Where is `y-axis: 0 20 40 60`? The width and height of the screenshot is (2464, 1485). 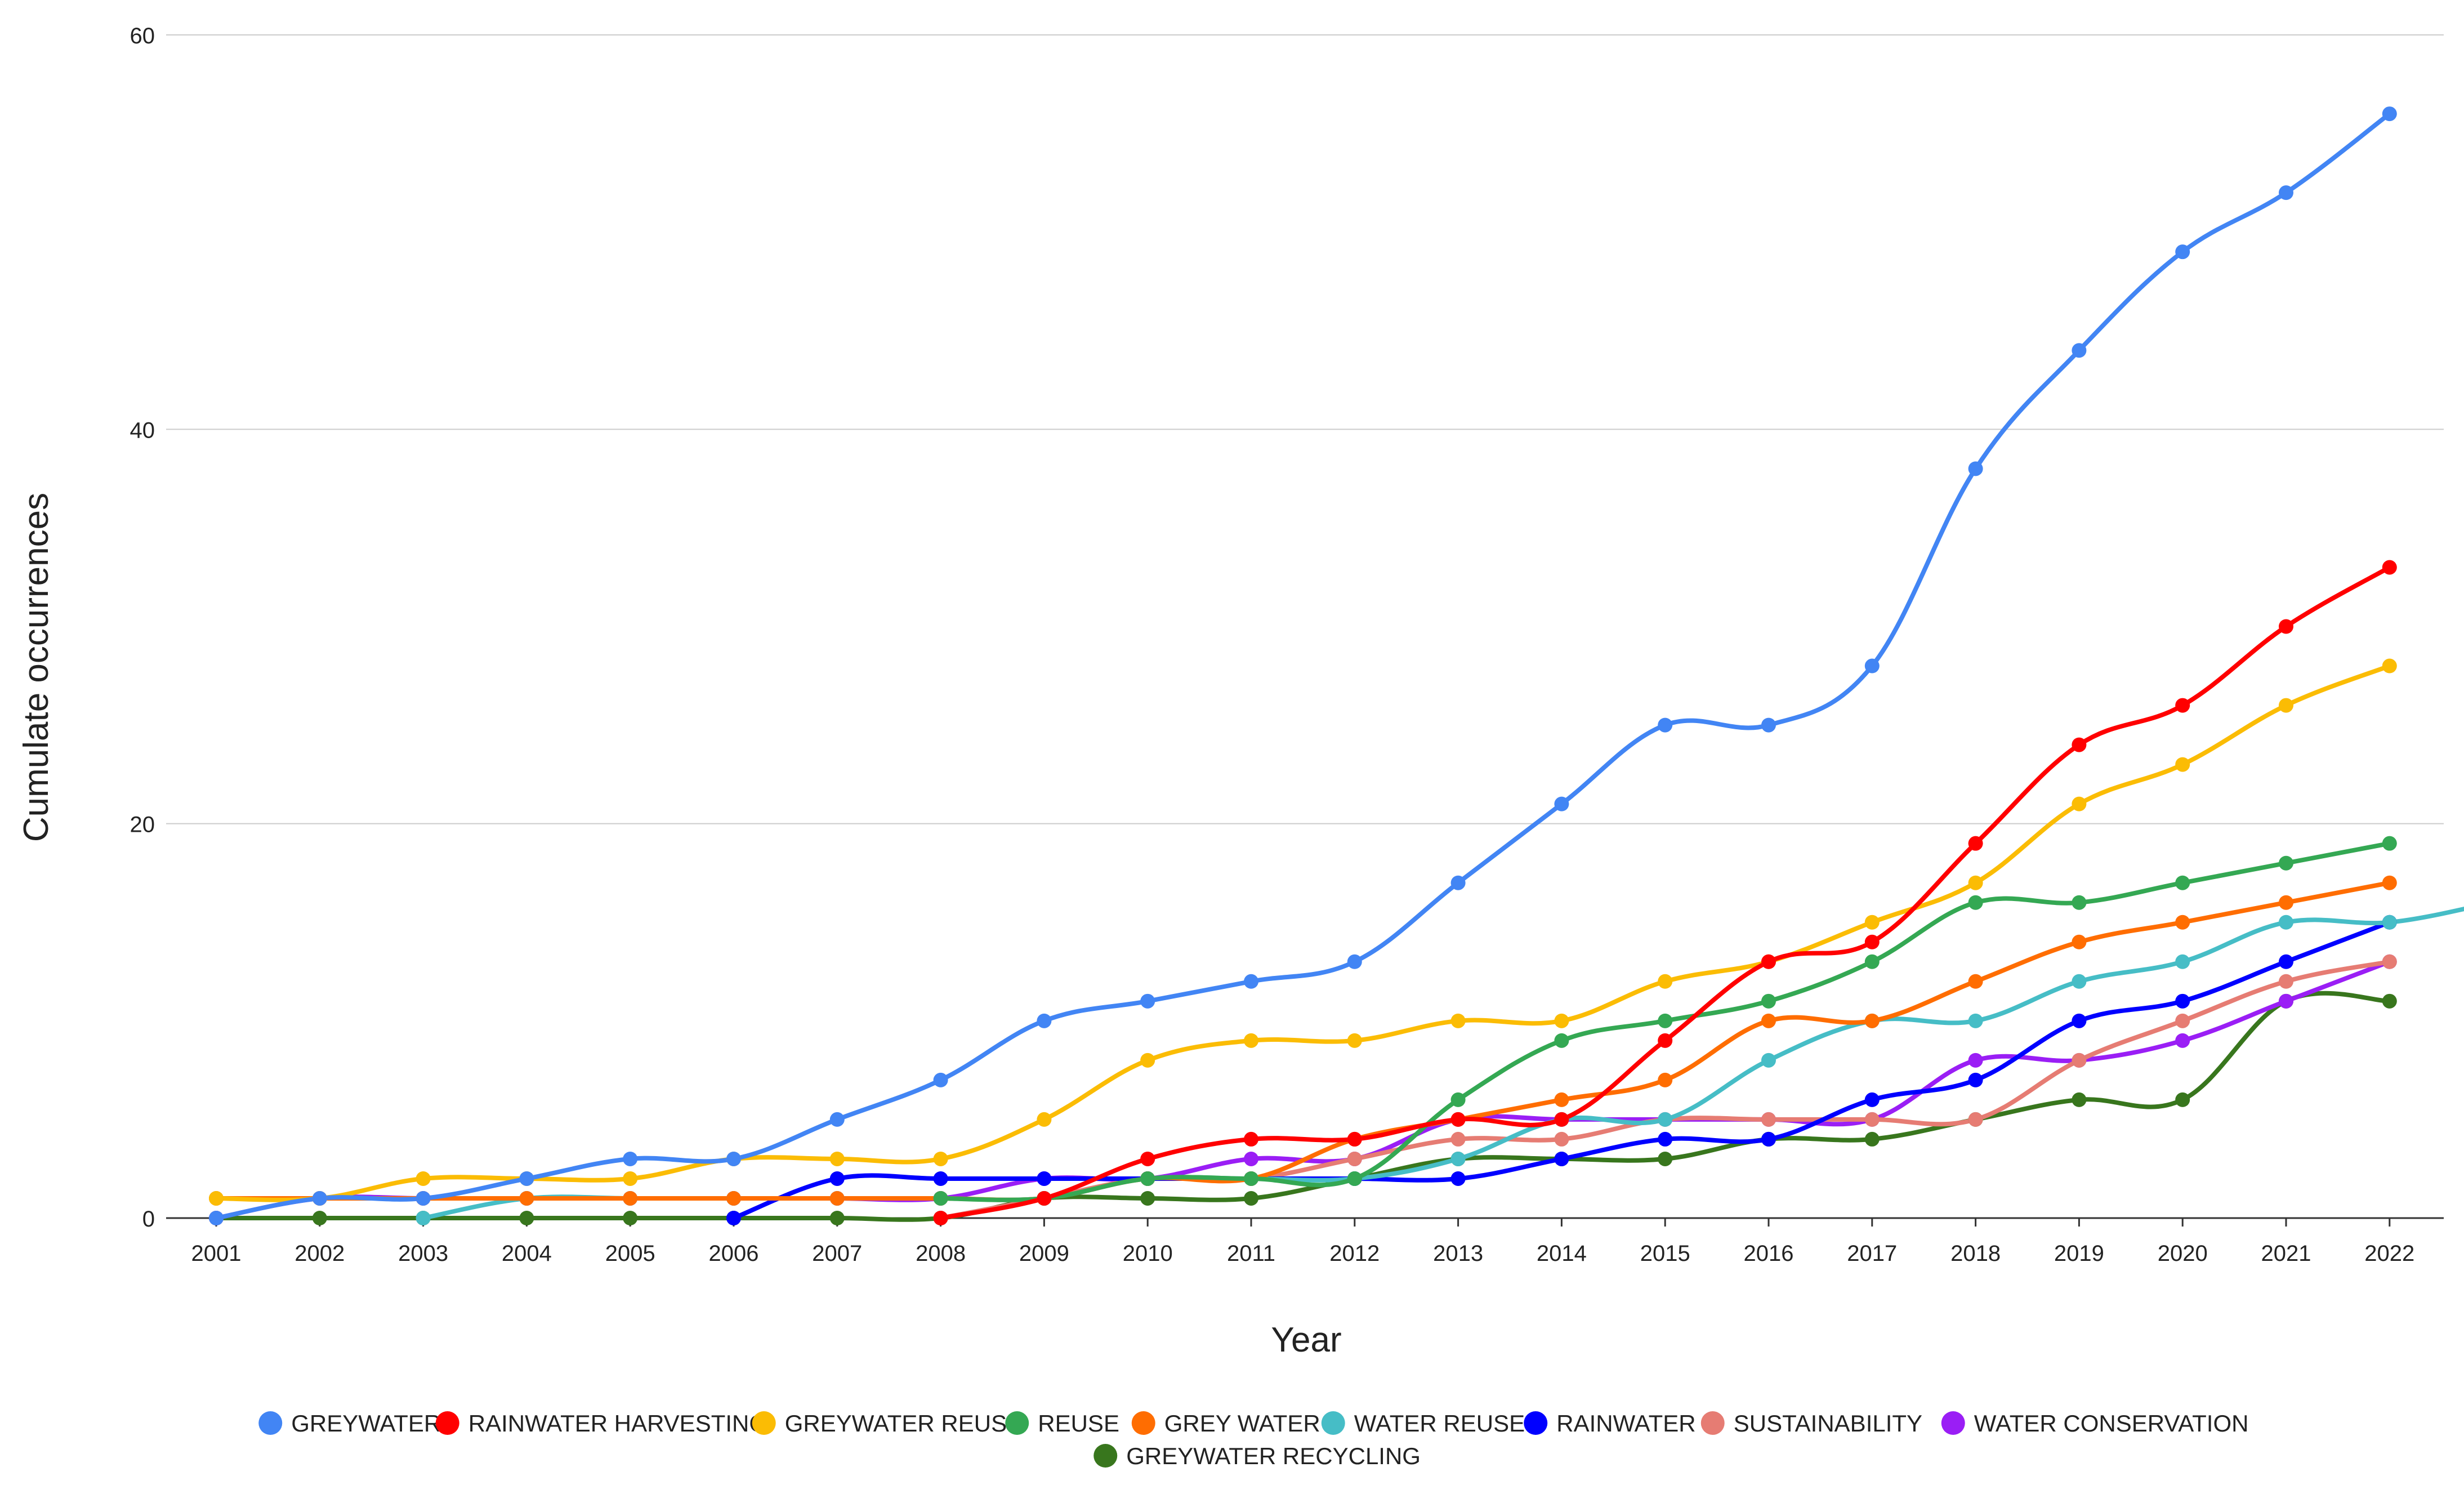
y-axis: 0 20 40 60 is located at coordinates (142, 628).